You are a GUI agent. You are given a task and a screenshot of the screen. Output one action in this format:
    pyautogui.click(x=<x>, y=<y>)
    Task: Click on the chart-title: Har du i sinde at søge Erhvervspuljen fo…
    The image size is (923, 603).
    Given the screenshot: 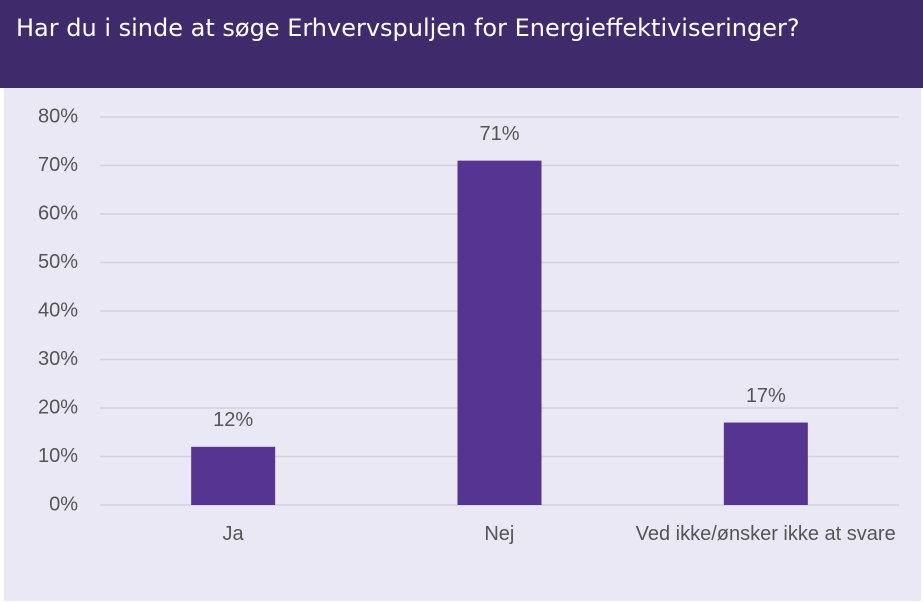 What is the action you would take?
    pyautogui.click(x=408, y=28)
    